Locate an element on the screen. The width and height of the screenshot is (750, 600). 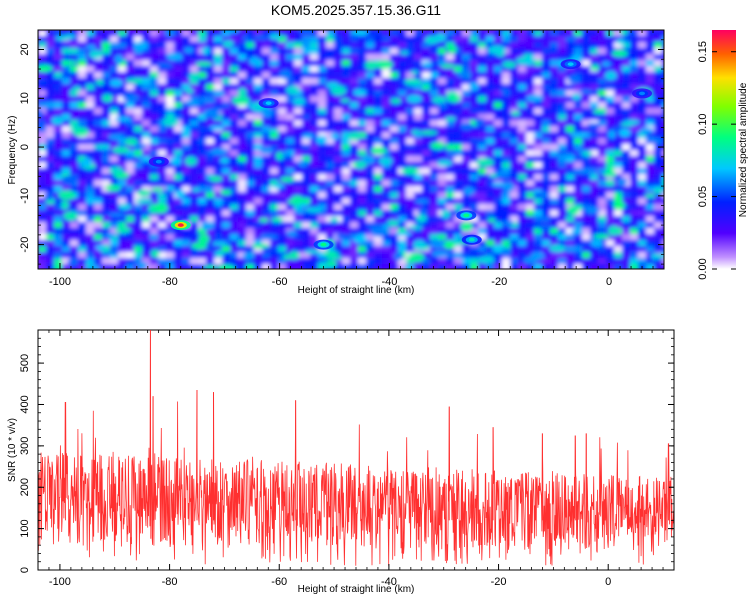
colorbar-tick-label: 0.00 is located at coordinates (703, 268).